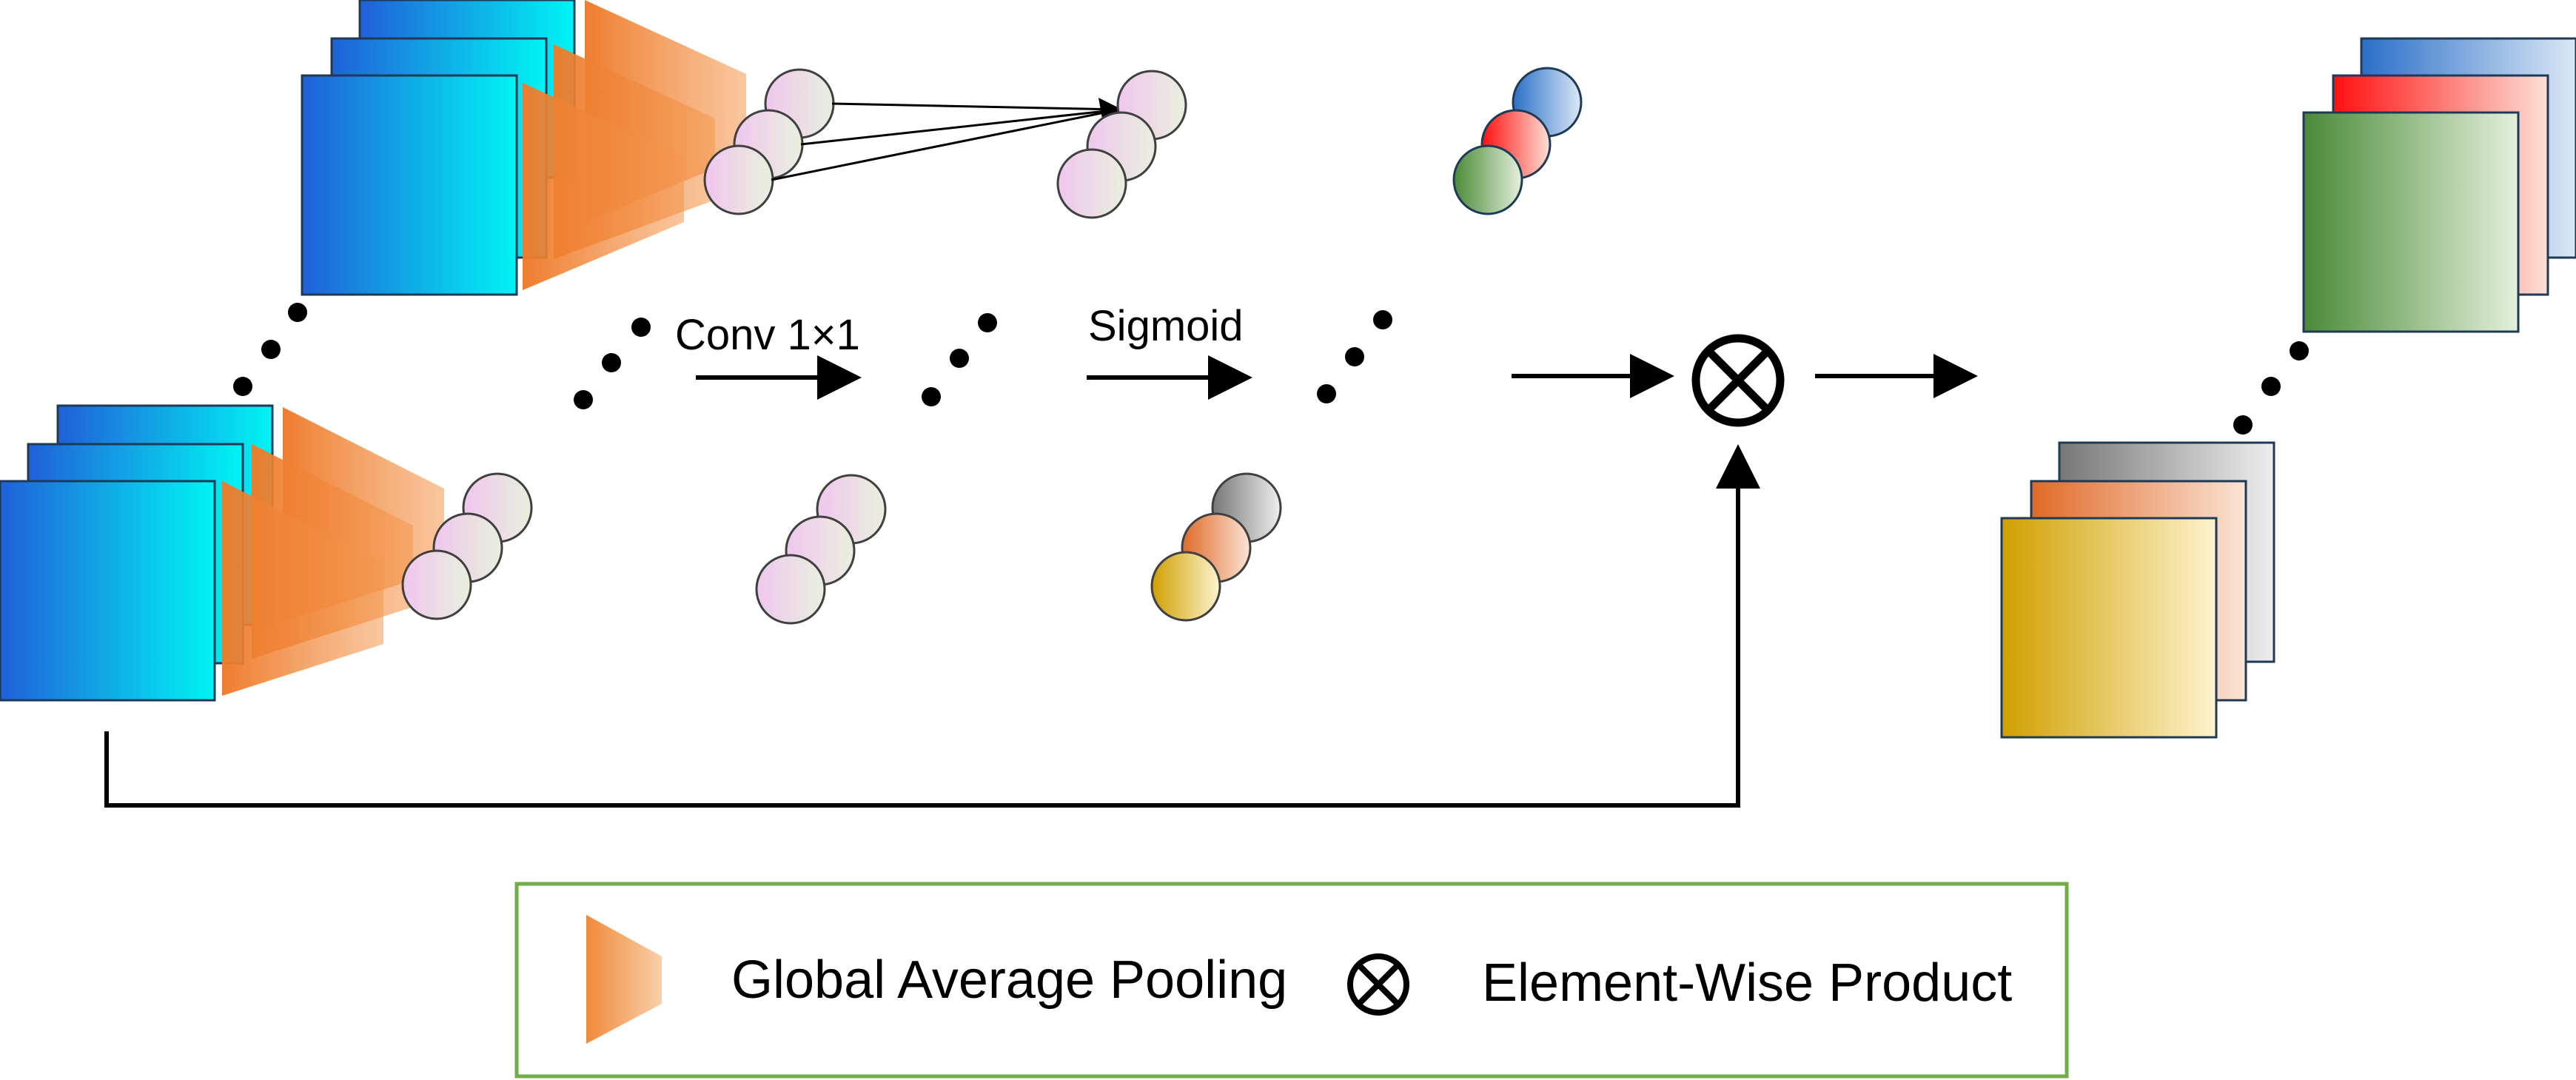 The image size is (2576, 1080). What do you see at coordinates (959, 359) in the screenshot?
I see `ellipsis-dots-conv` at bounding box center [959, 359].